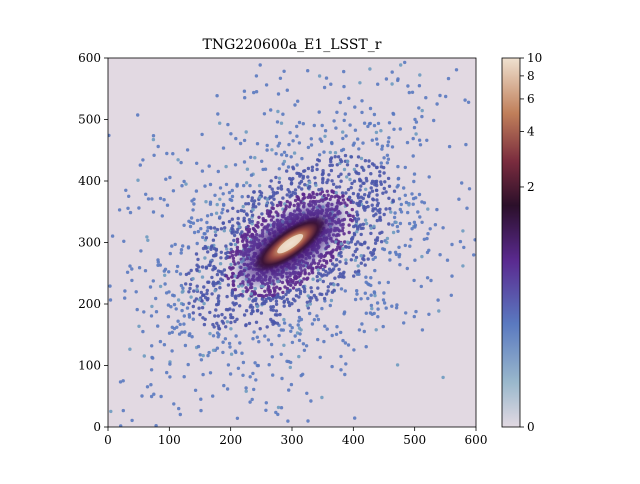  What do you see at coordinates (292, 440) in the screenshot?
I see `x-tick-label: 300` at bounding box center [292, 440].